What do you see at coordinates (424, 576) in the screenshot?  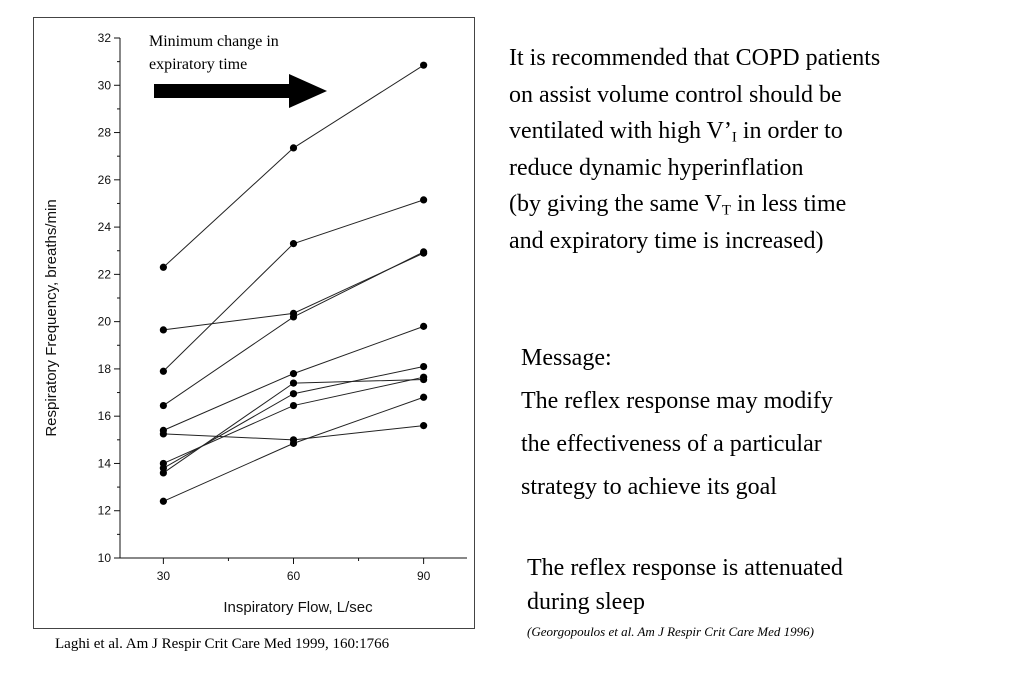 I see `x-tick-label: 90` at bounding box center [424, 576].